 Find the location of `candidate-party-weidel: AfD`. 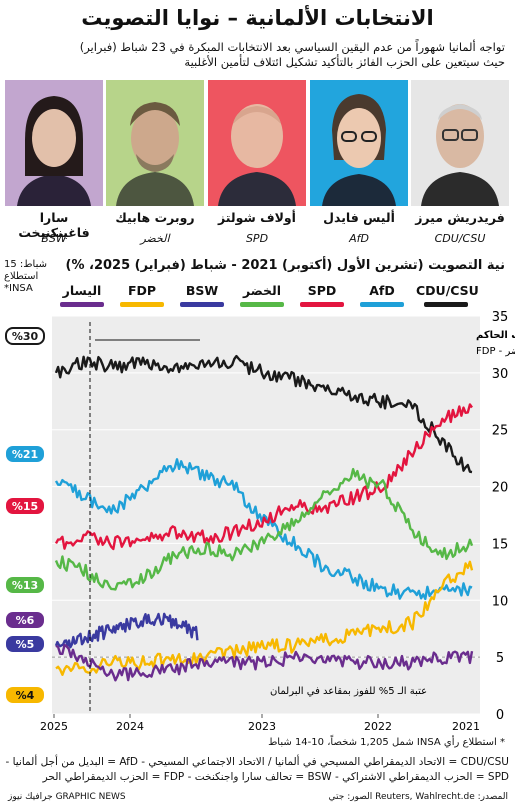

candidate-party-weidel: AfD is located at coordinates (359, 238).